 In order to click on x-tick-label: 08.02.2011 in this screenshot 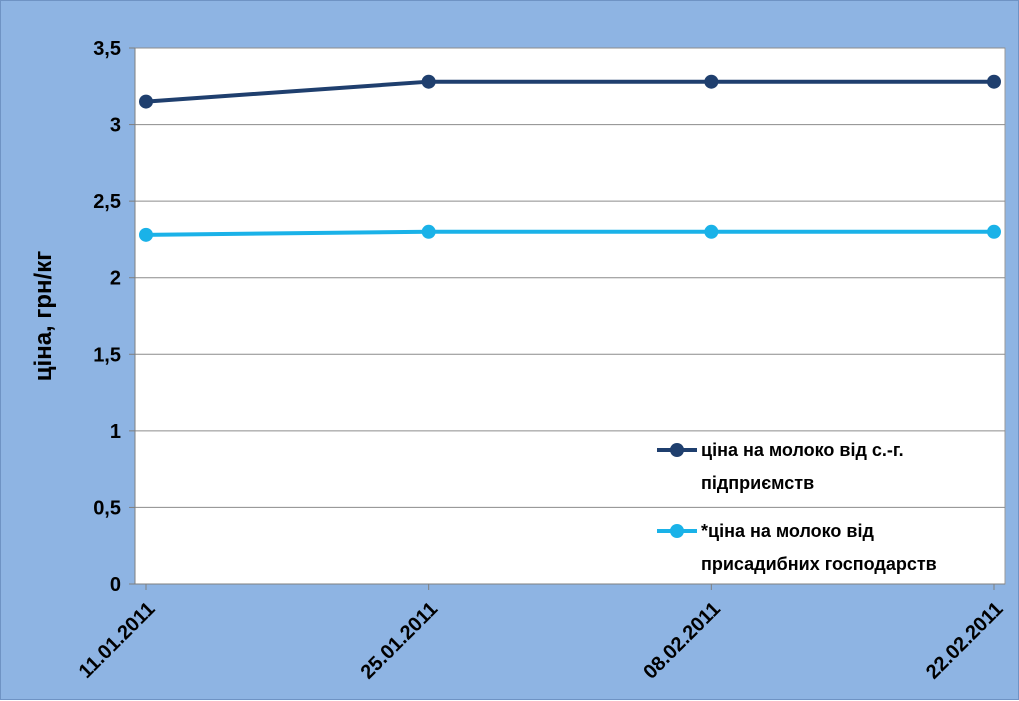, I will do `click(682, 641)`.